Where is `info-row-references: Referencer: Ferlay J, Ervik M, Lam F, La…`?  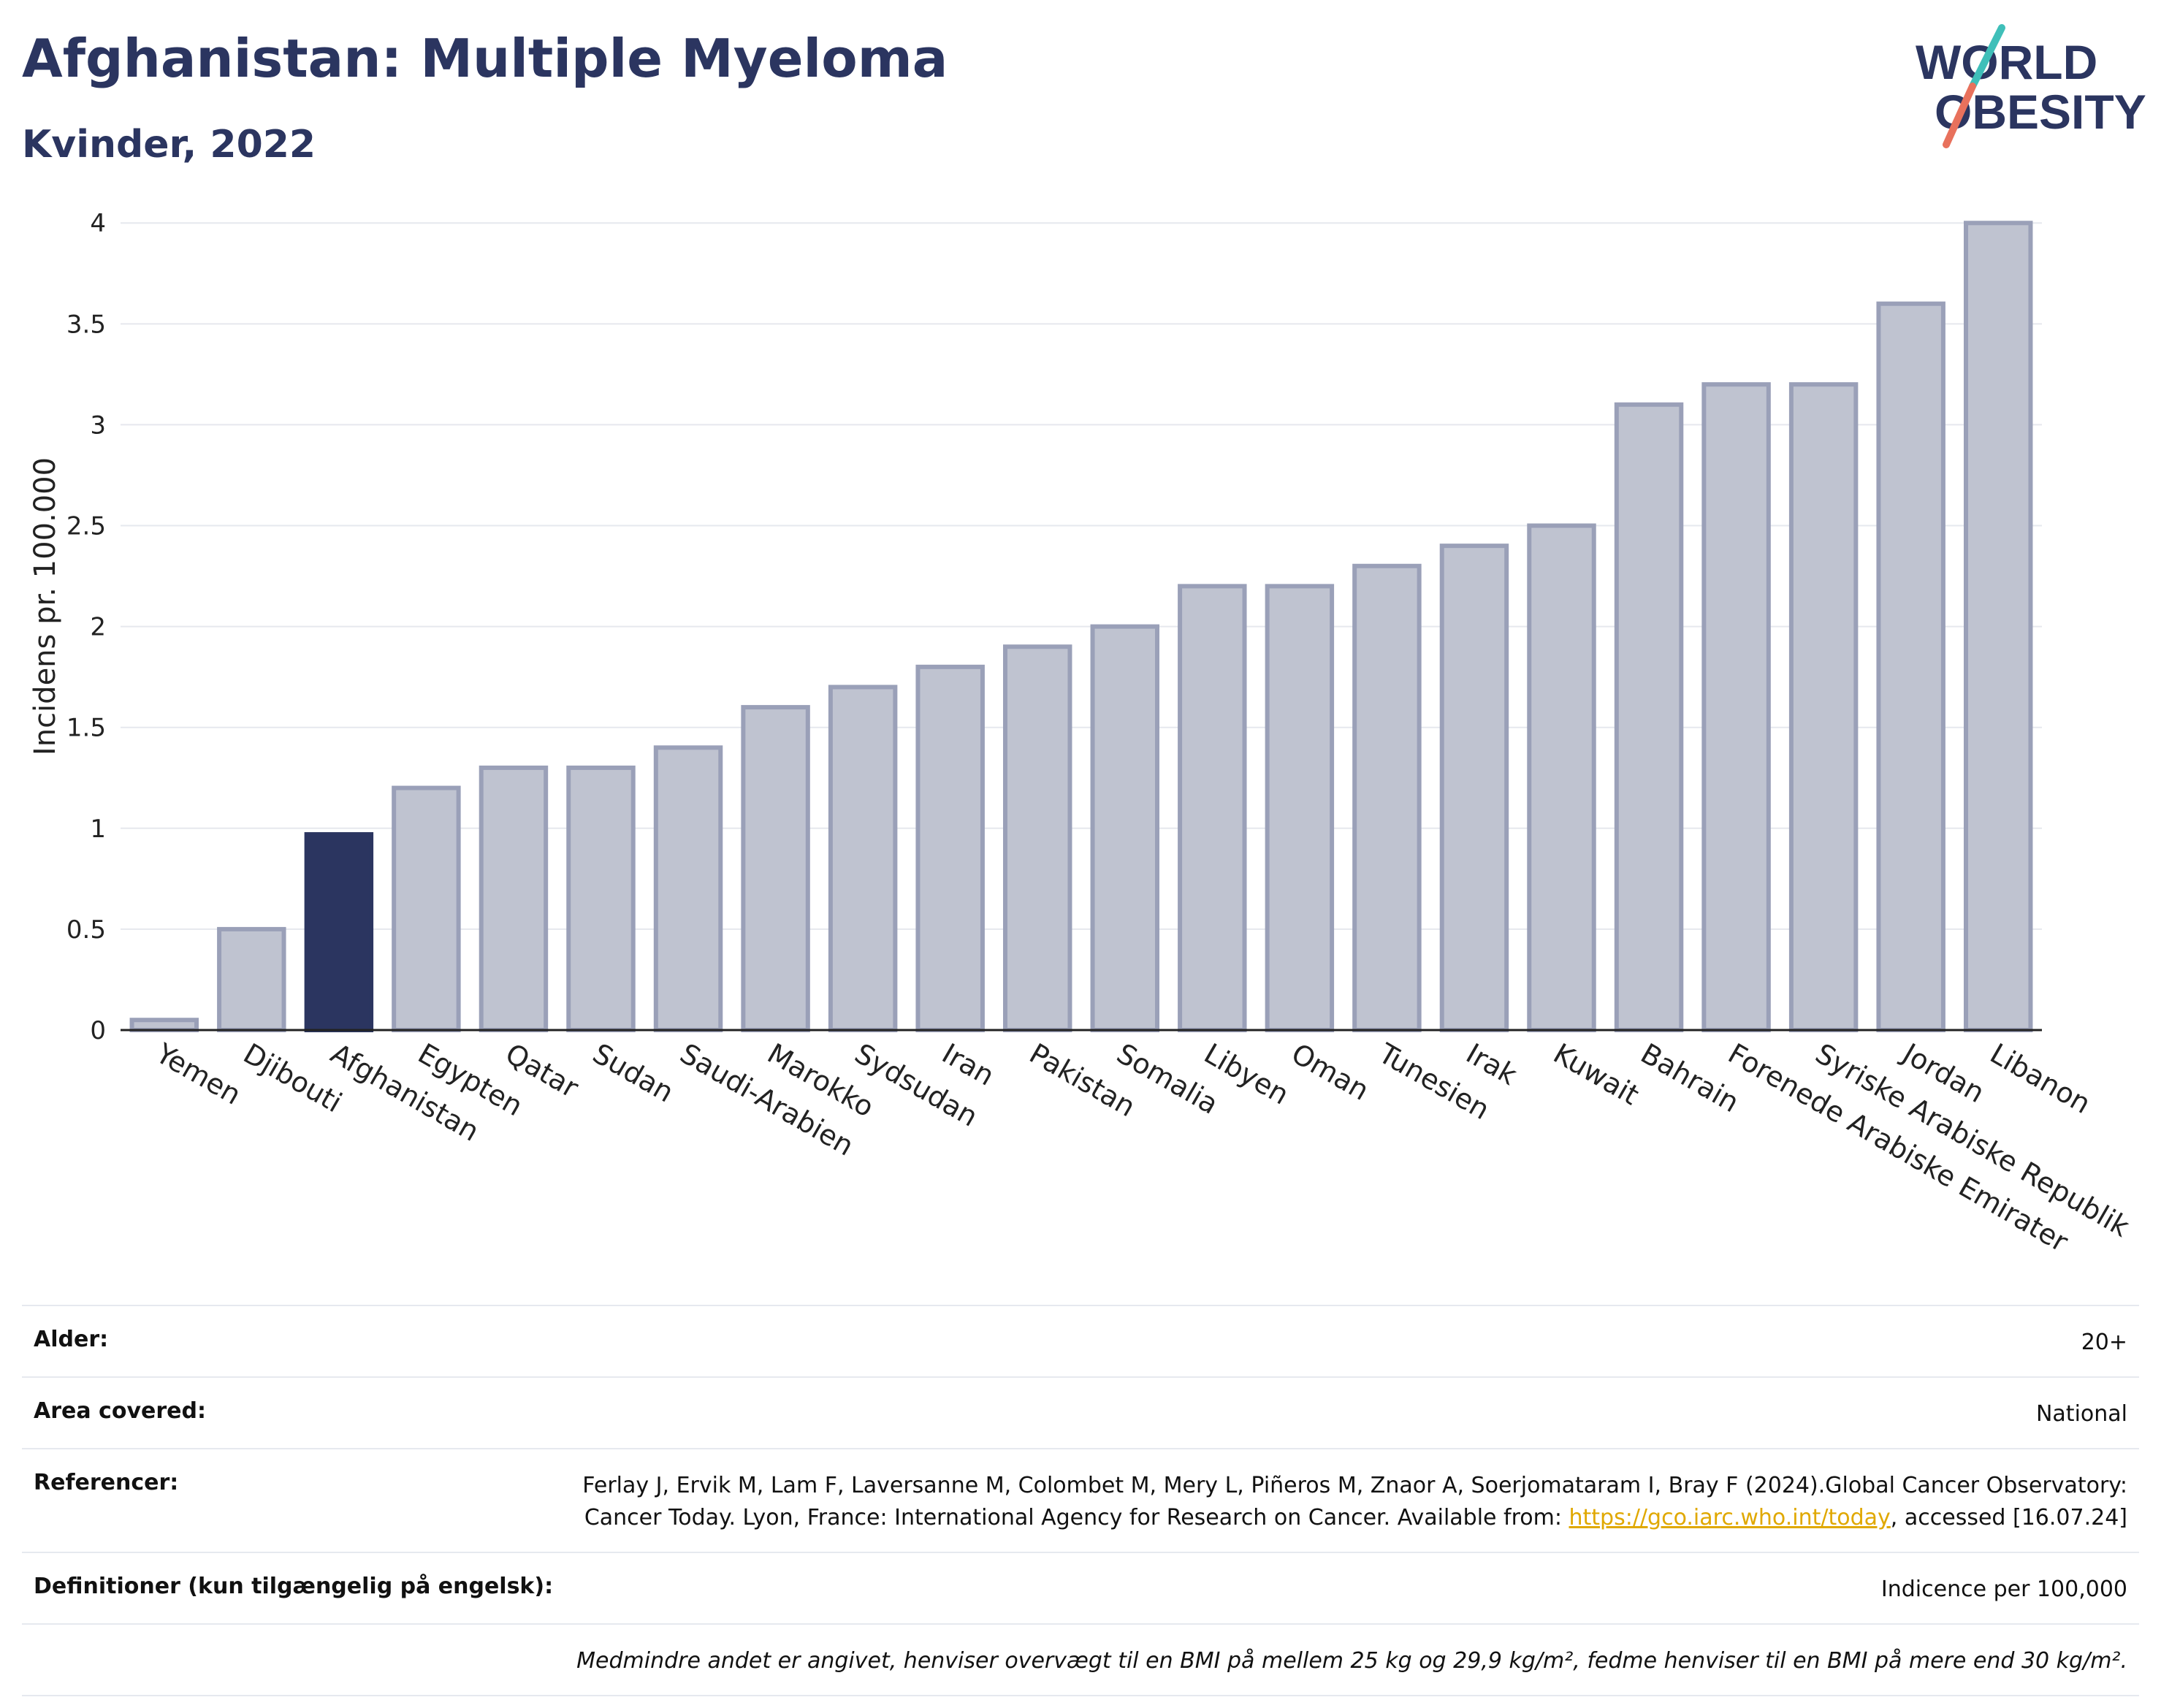 info-row-references: Referencer: Ferlay J, Ervik M, Lam F, La… is located at coordinates (1080, 1500).